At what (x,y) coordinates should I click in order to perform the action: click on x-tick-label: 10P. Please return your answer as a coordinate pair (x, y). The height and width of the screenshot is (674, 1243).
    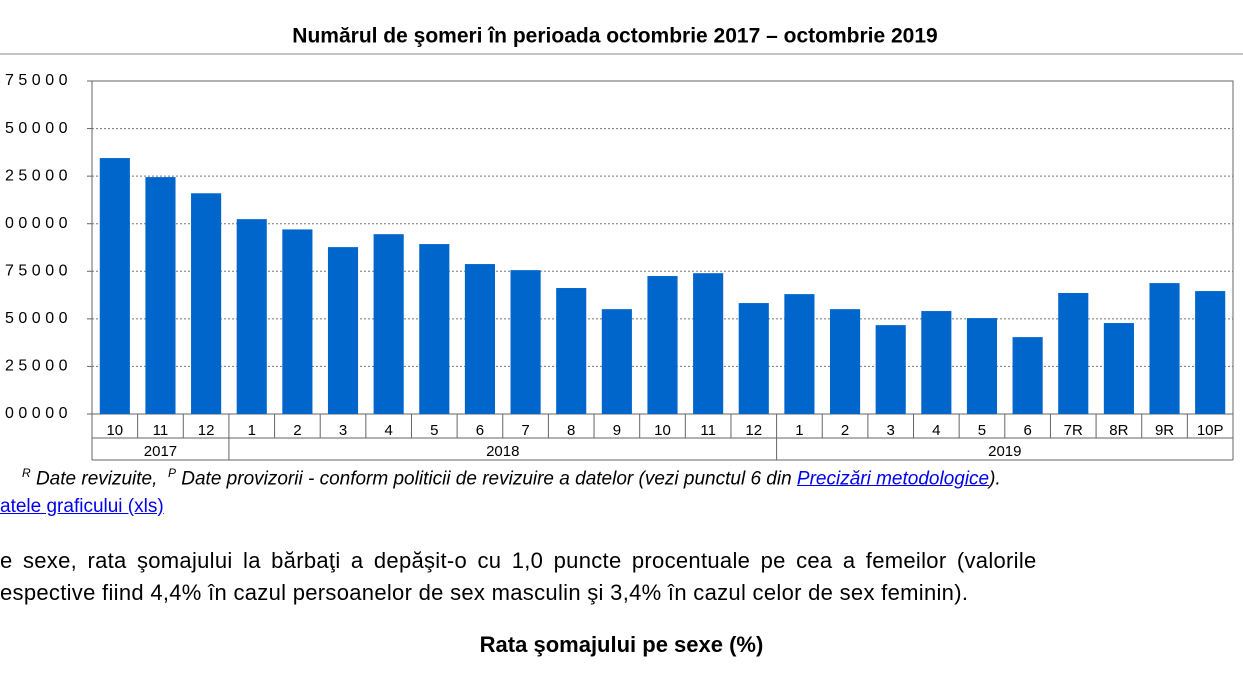
    Looking at the image, I should click on (1210, 430).